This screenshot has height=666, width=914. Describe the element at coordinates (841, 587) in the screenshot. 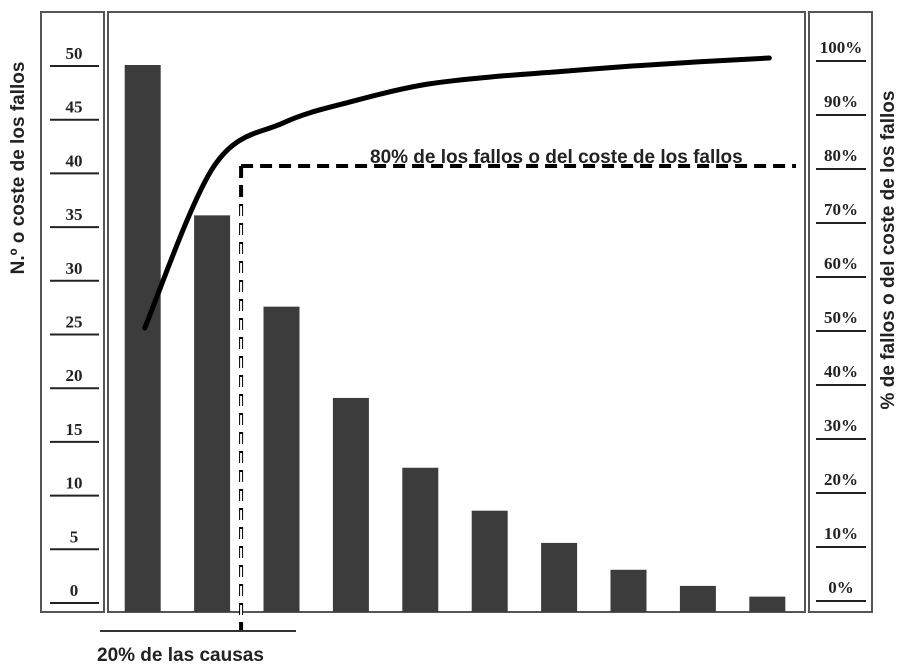

I see `right-tick-label: 0%` at that location.